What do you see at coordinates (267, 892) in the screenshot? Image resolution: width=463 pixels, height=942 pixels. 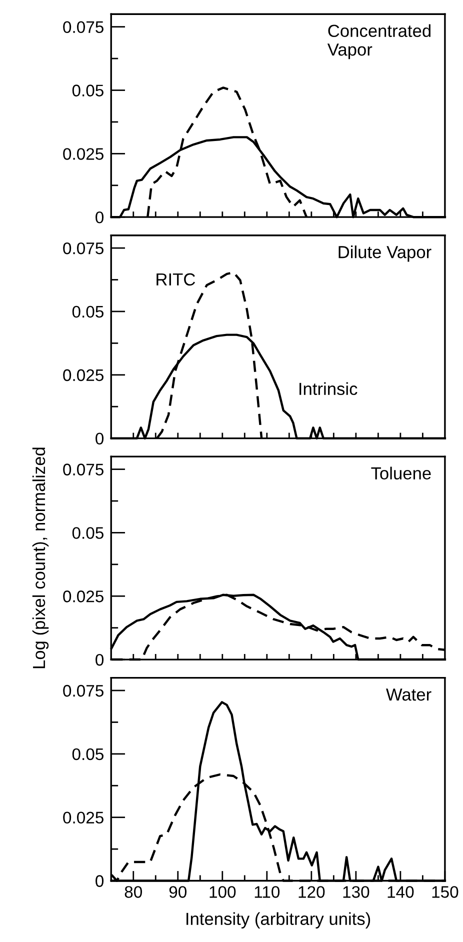 I see `x-tick-label: 110` at bounding box center [267, 892].